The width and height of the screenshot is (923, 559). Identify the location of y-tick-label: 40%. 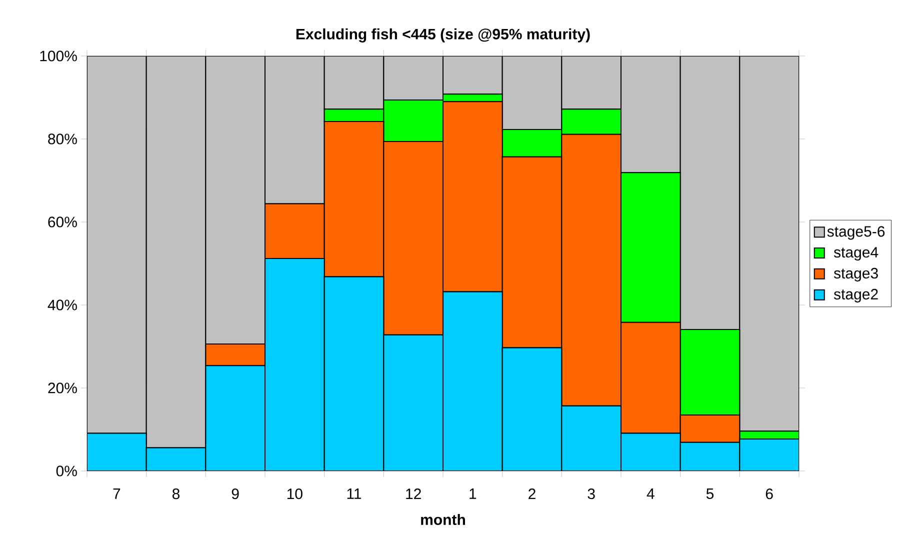
(62, 305).